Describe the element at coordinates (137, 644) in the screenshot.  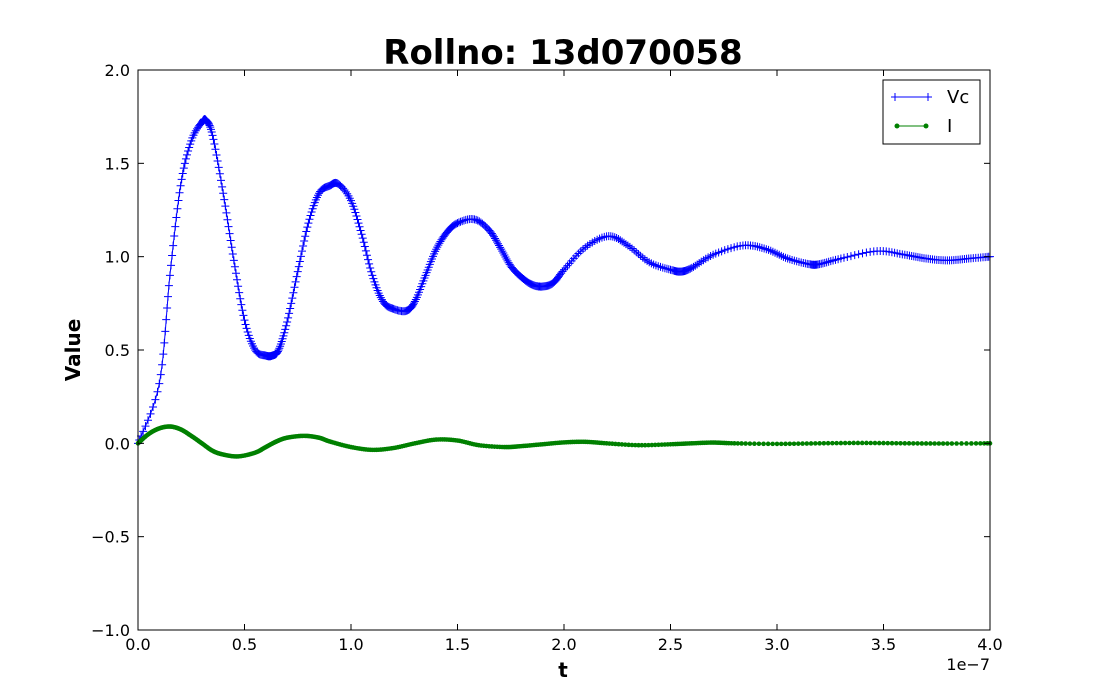
I see `x-tick-label-0: 0.0` at that location.